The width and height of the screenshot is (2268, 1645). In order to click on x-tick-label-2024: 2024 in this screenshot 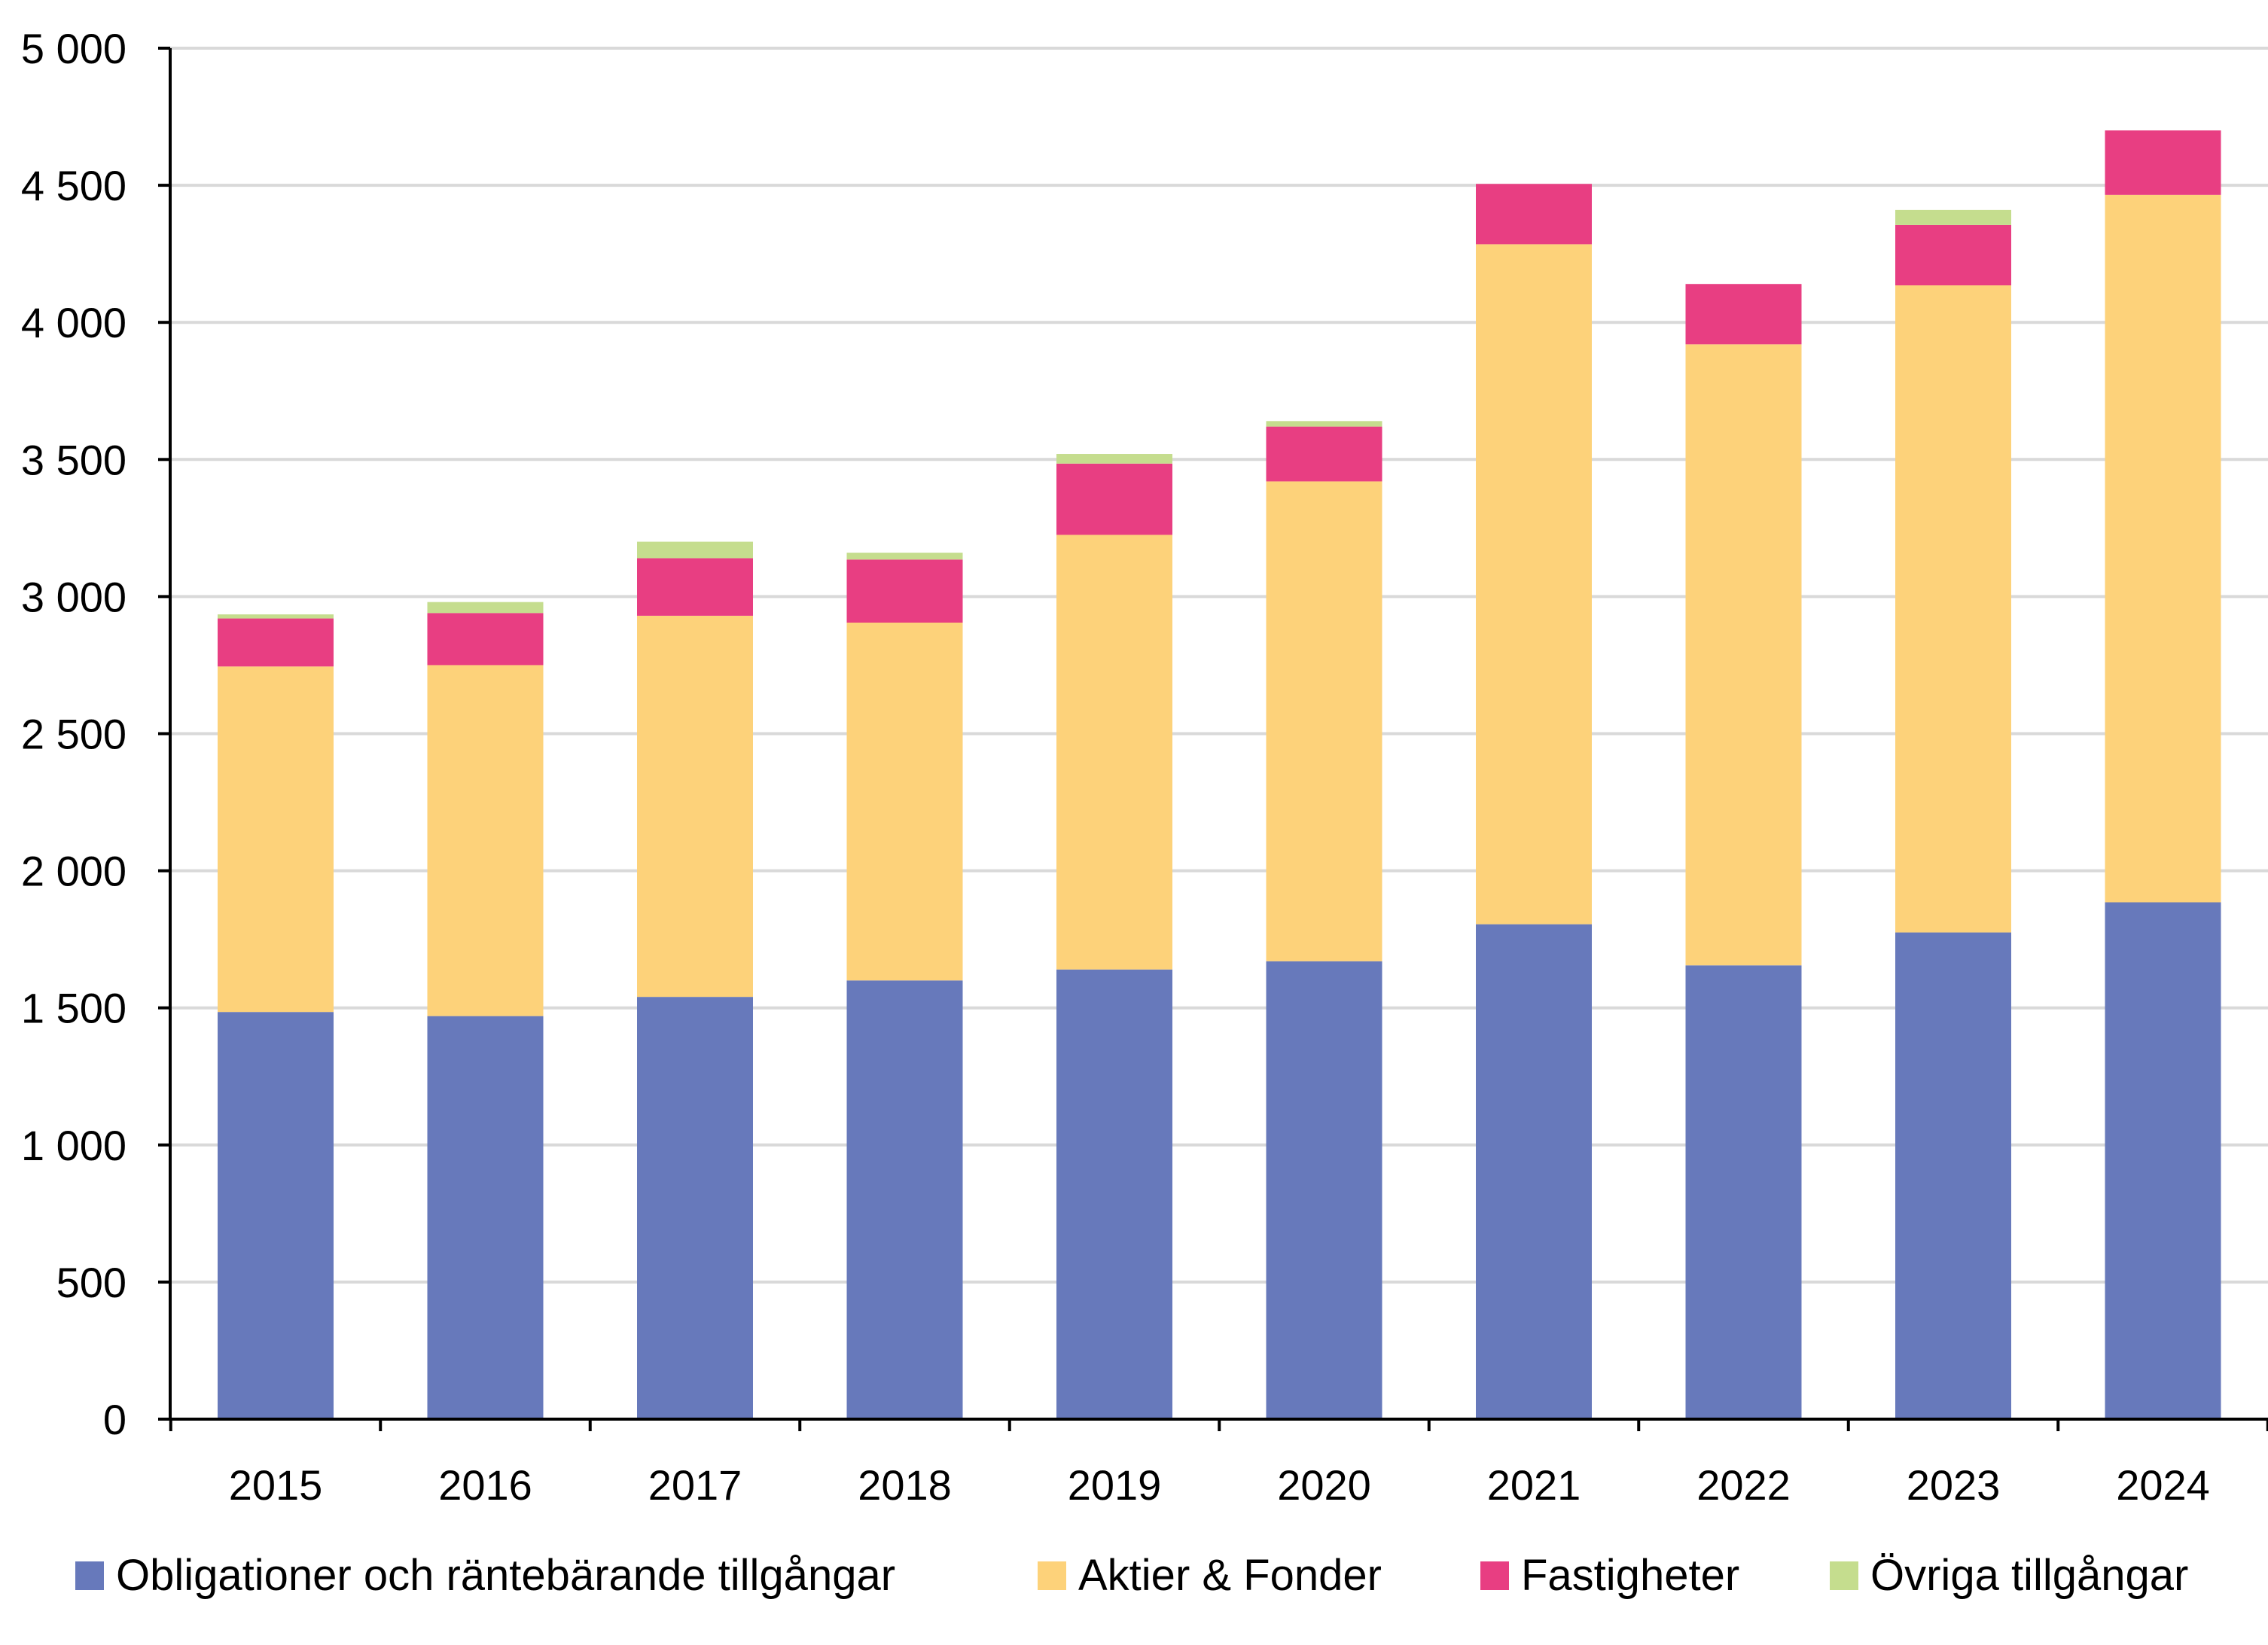, I will do `click(2163, 1485)`.